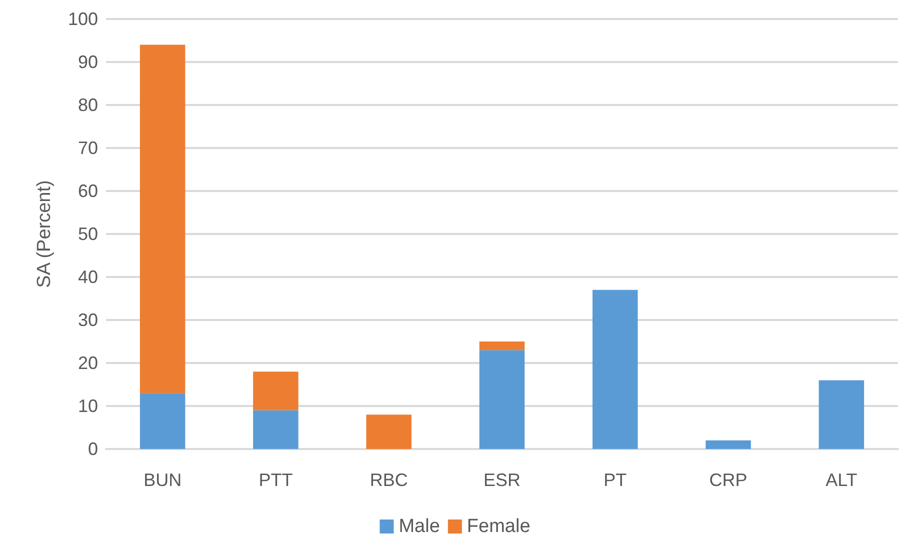  Describe the element at coordinates (498, 526) in the screenshot. I see `legend-label: Female` at that location.